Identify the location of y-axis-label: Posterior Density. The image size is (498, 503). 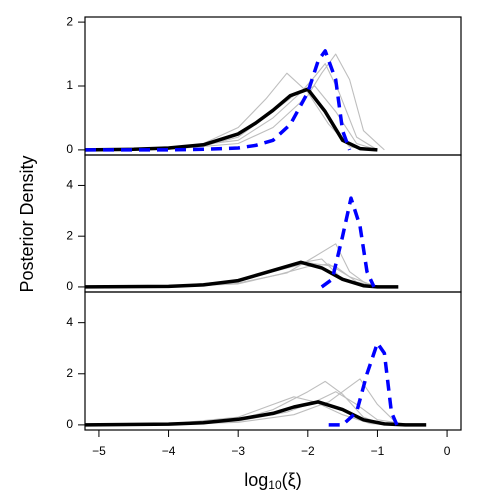
(27, 223).